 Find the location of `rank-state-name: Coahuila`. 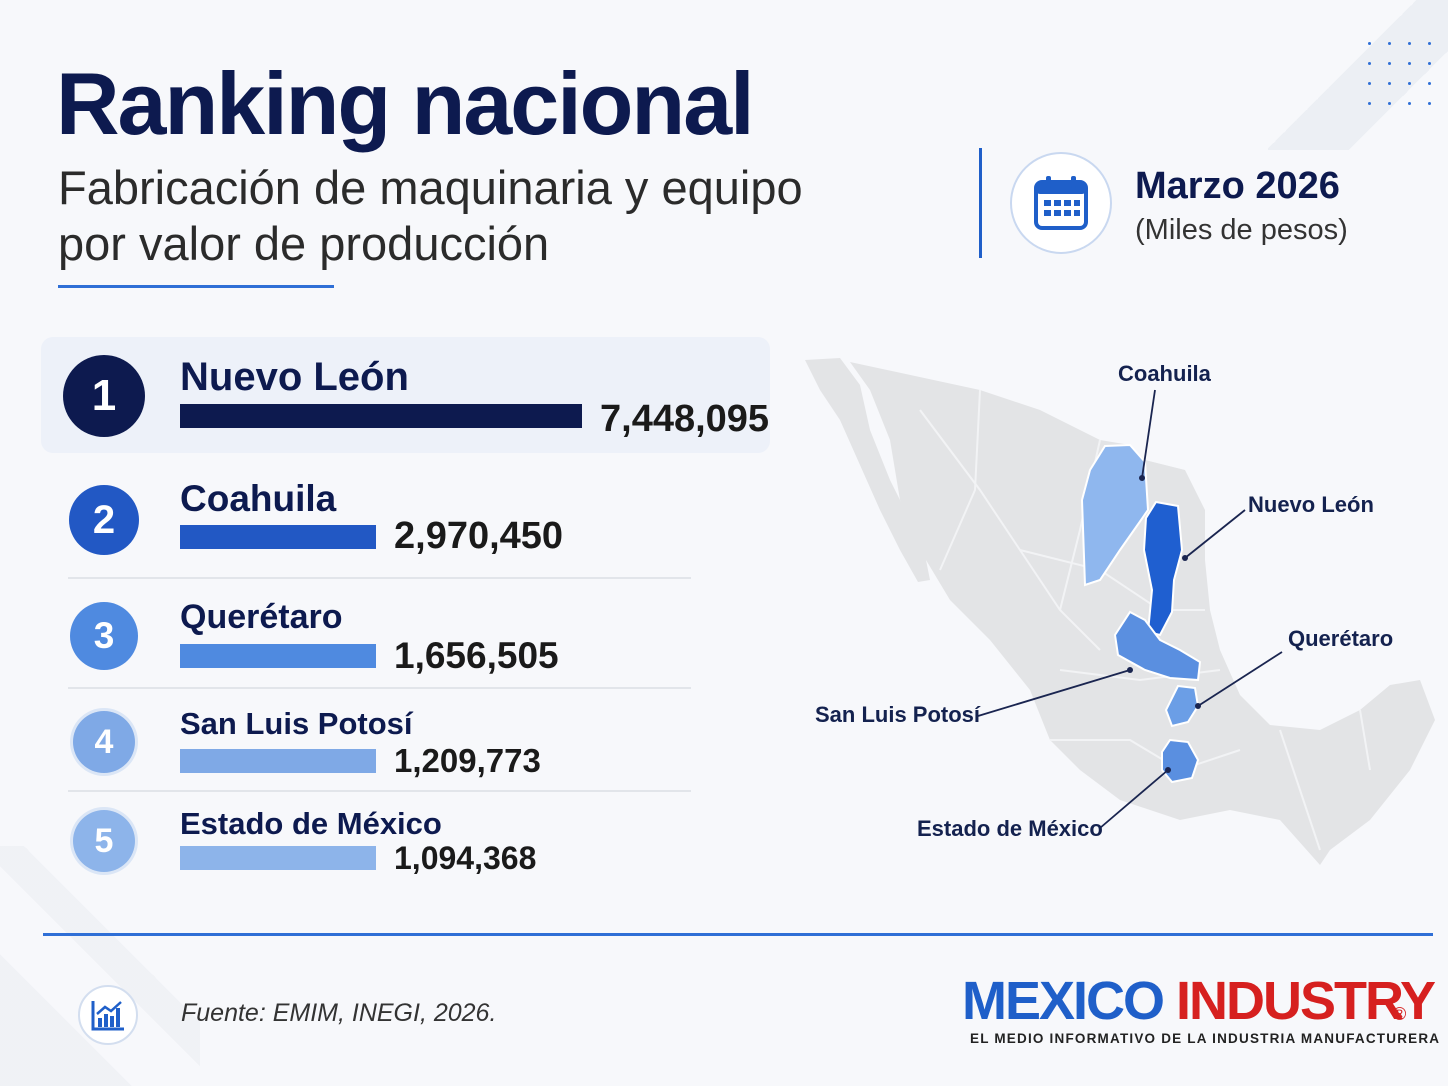

rank-state-name: Coahuila is located at coordinates (258, 498).